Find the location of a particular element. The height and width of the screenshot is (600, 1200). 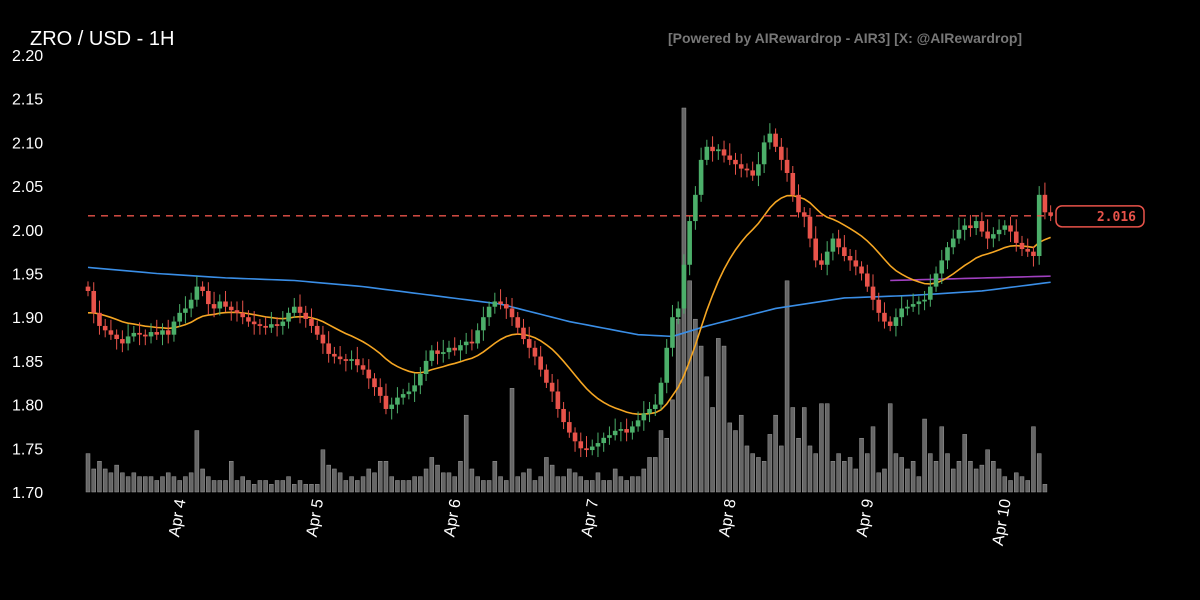

long-moving-average-line is located at coordinates (569, 302).